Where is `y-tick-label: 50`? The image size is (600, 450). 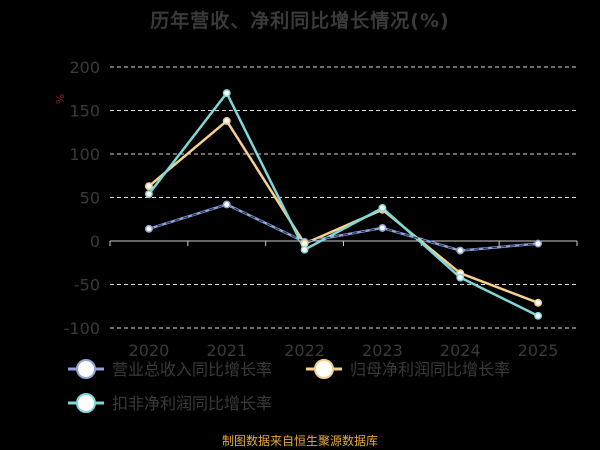 y-tick-label: 50 is located at coordinates (90, 198).